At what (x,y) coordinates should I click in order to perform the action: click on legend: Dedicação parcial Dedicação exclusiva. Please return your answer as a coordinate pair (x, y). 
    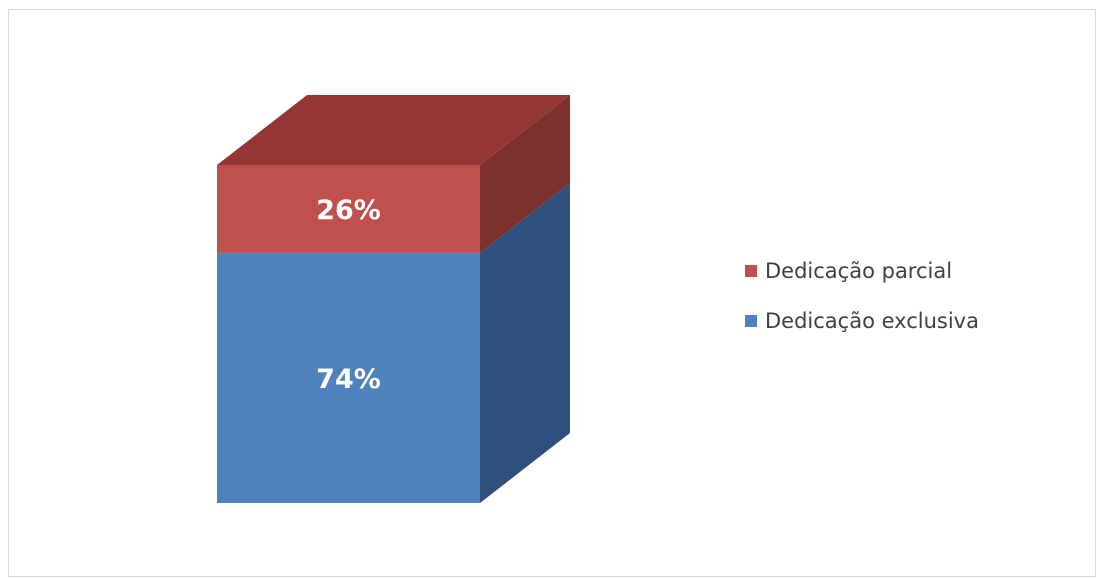
    Looking at the image, I should click on (862, 296).